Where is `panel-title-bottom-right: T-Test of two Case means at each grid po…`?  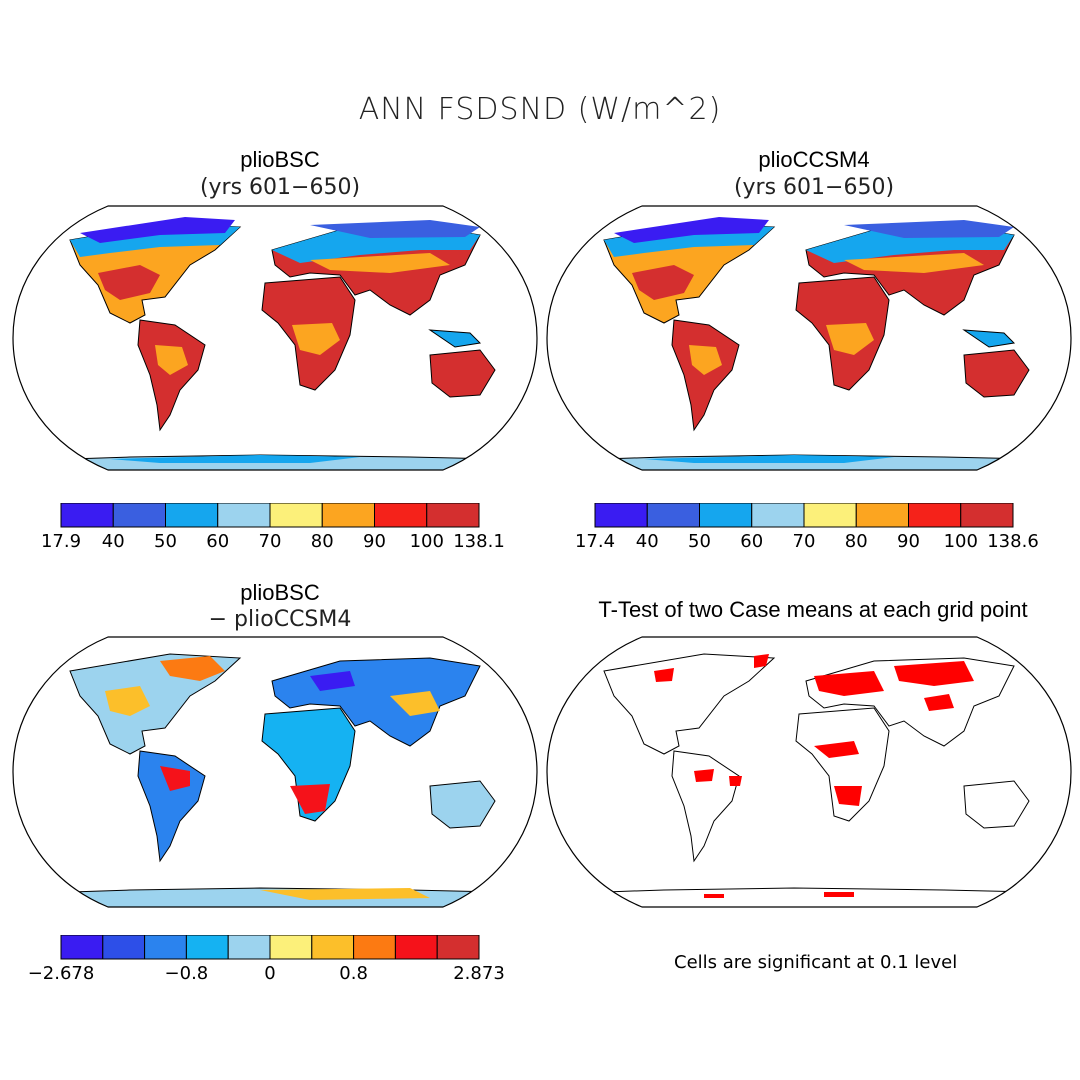
panel-title-bottom-right: T-Test of two Case means at each grid po… is located at coordinates (813, 609).